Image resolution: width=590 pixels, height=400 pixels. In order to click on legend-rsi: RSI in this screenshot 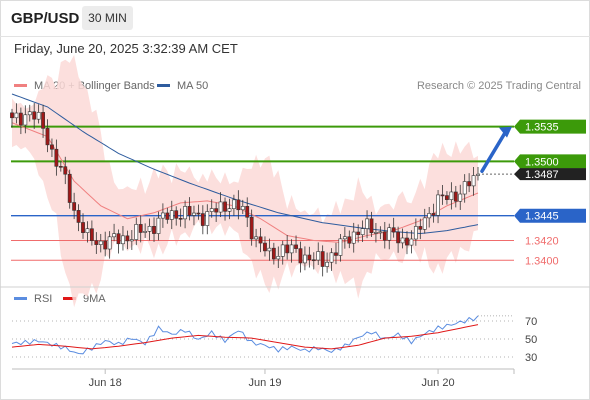, I will do `click(33, 299)`.